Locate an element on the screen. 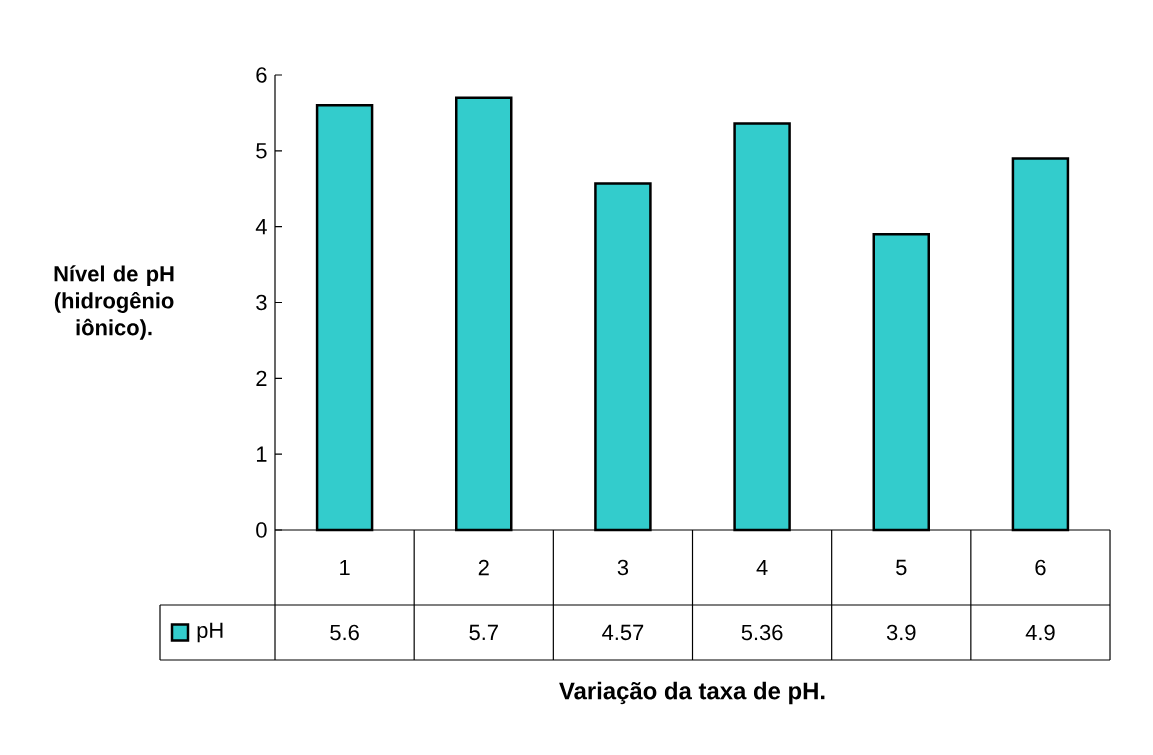  y-tick-label: 1 is located at coordinates (261, 454).